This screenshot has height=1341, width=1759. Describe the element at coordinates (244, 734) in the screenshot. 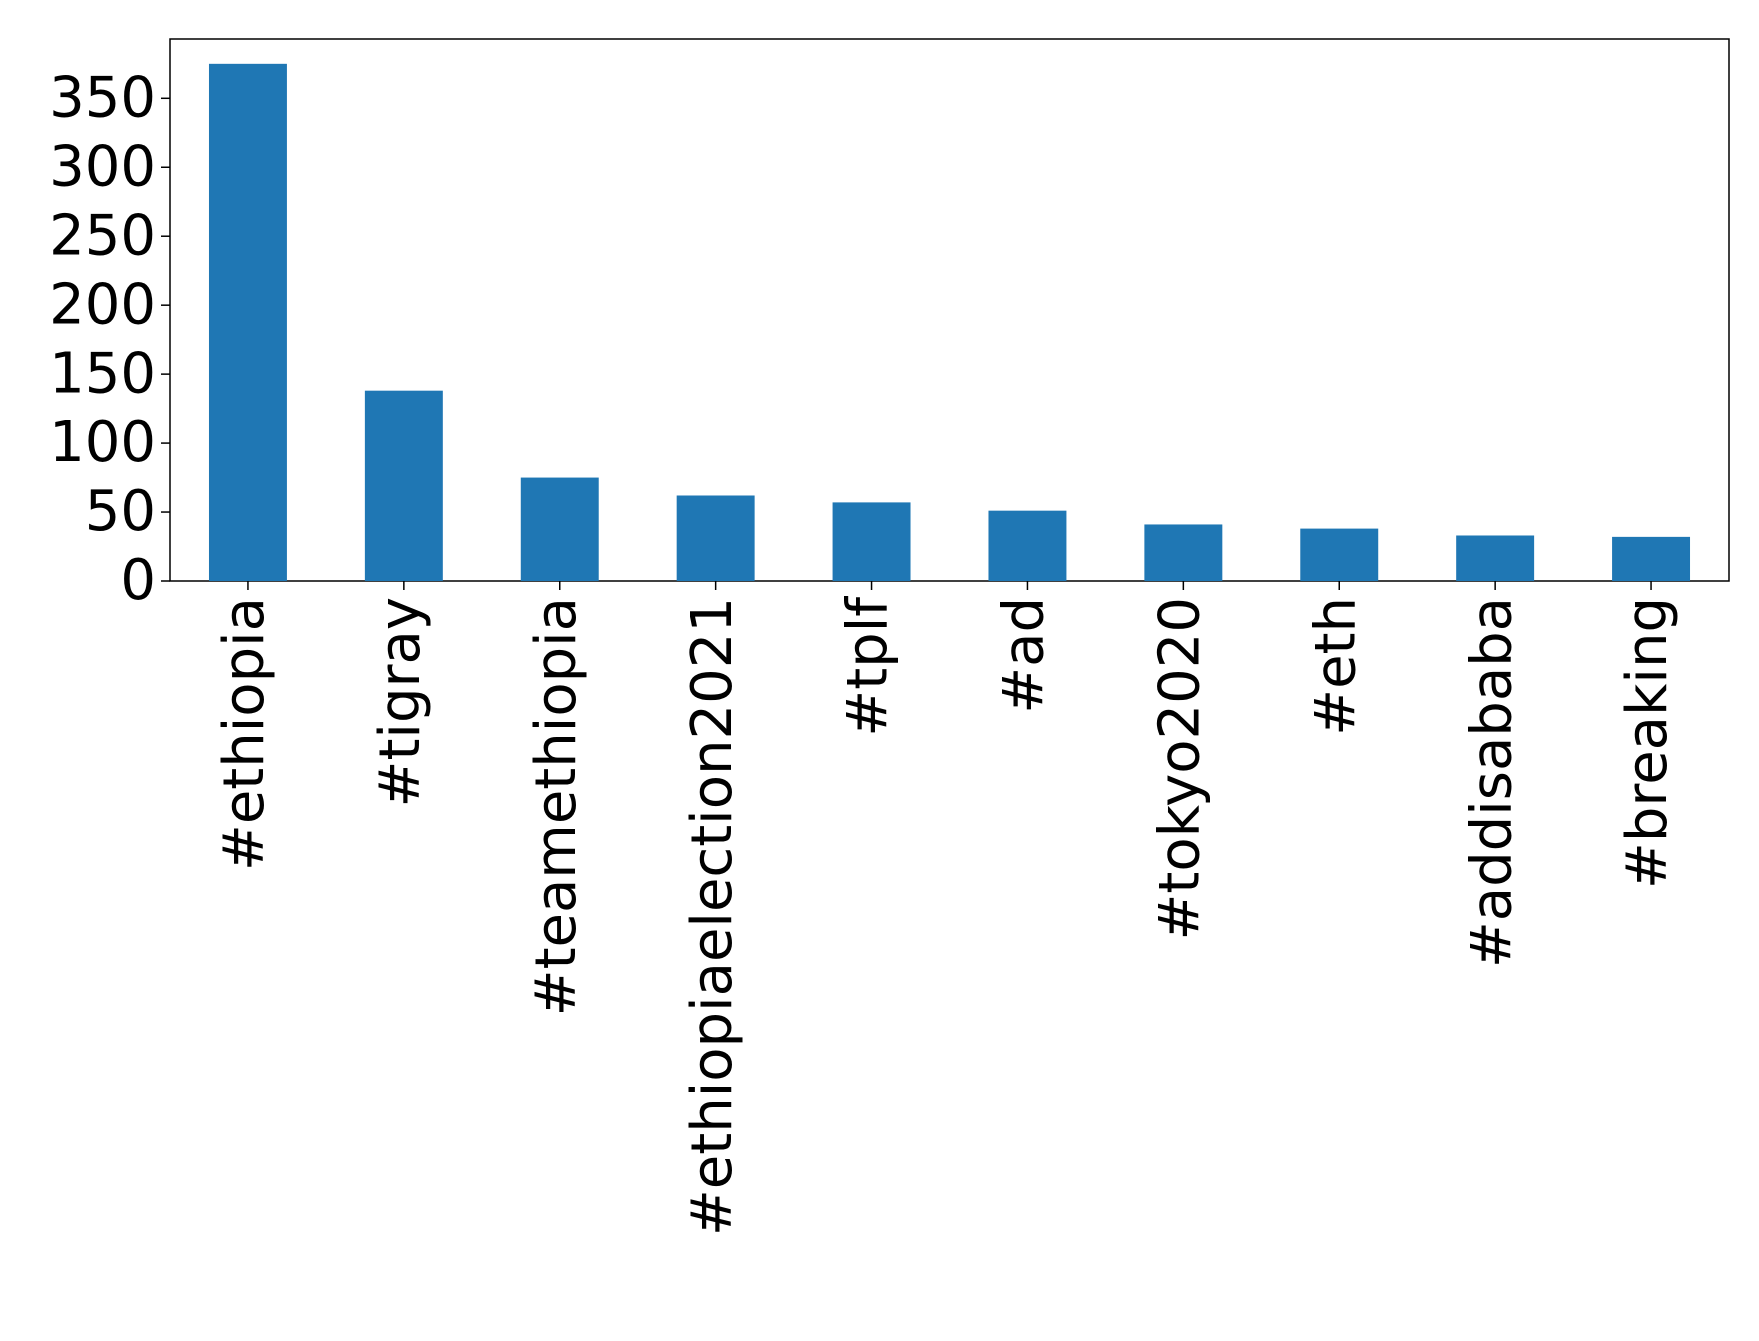

I see `x-tick-label: #ethiopia` at that location.